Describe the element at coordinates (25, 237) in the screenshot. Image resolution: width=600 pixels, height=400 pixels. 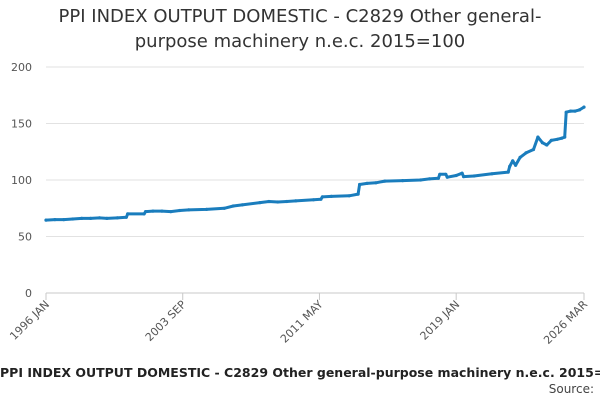
I see `y-tick-label: 50` at that location.